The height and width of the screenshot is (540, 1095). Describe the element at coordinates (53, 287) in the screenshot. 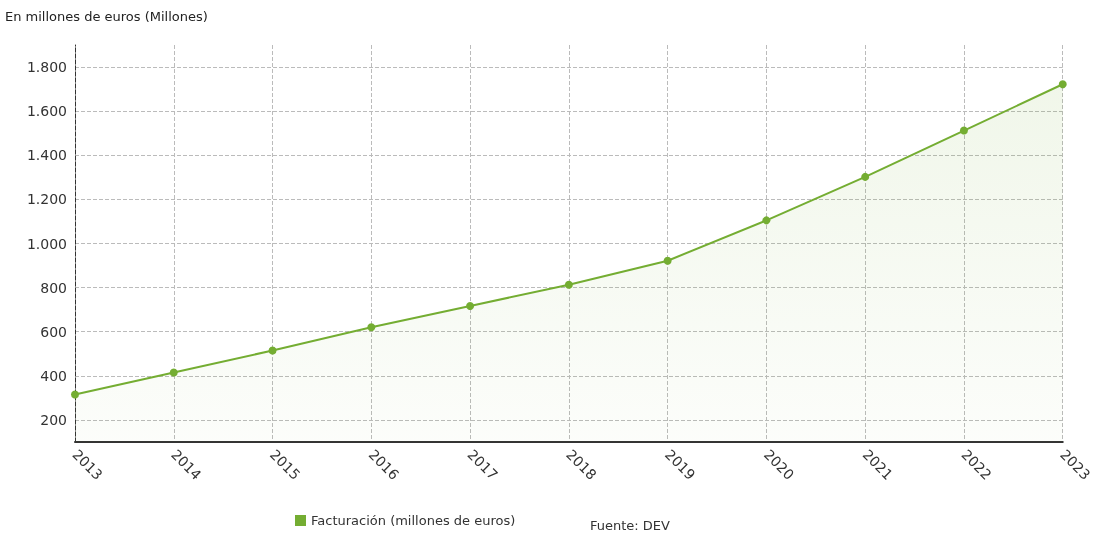

I see `y-tick-label: 800` at that location.